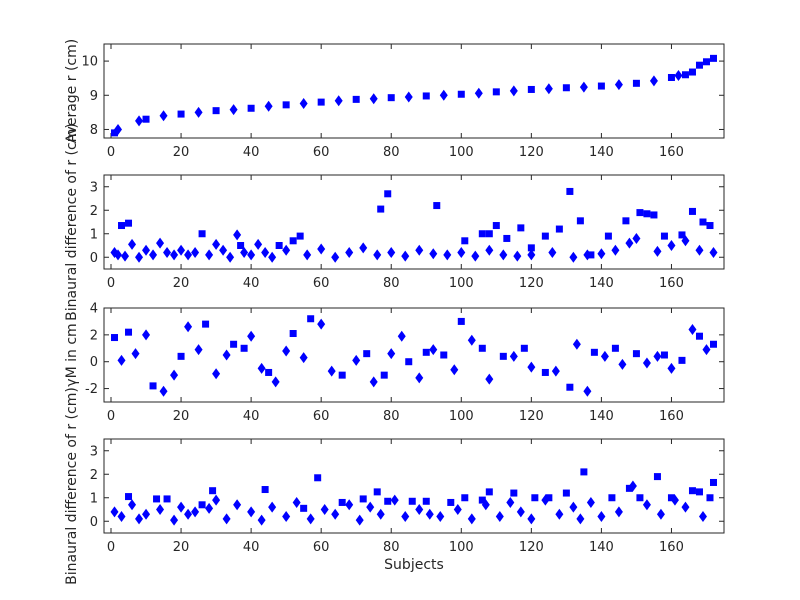 This screenshot has height=600, width=800. What do you see at coordinates (111, 547) in the screenshot?
I see `x-tick-label: 0` at bounding box center [111, 547].